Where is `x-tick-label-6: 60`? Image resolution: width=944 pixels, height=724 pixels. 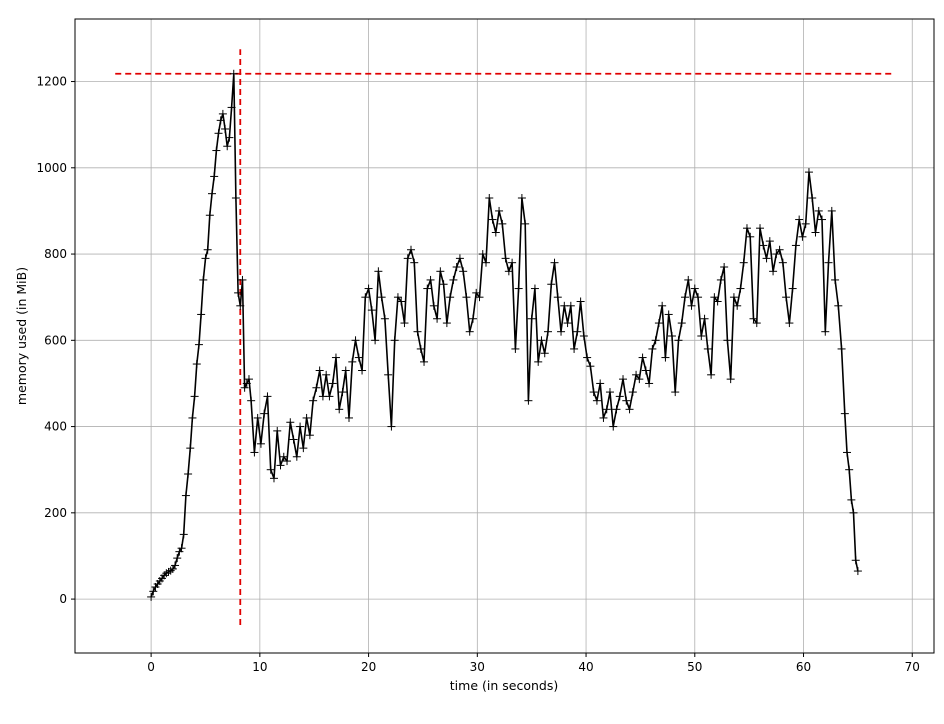 x-tick-label-6: 60 is located at coordinates (803, 667).